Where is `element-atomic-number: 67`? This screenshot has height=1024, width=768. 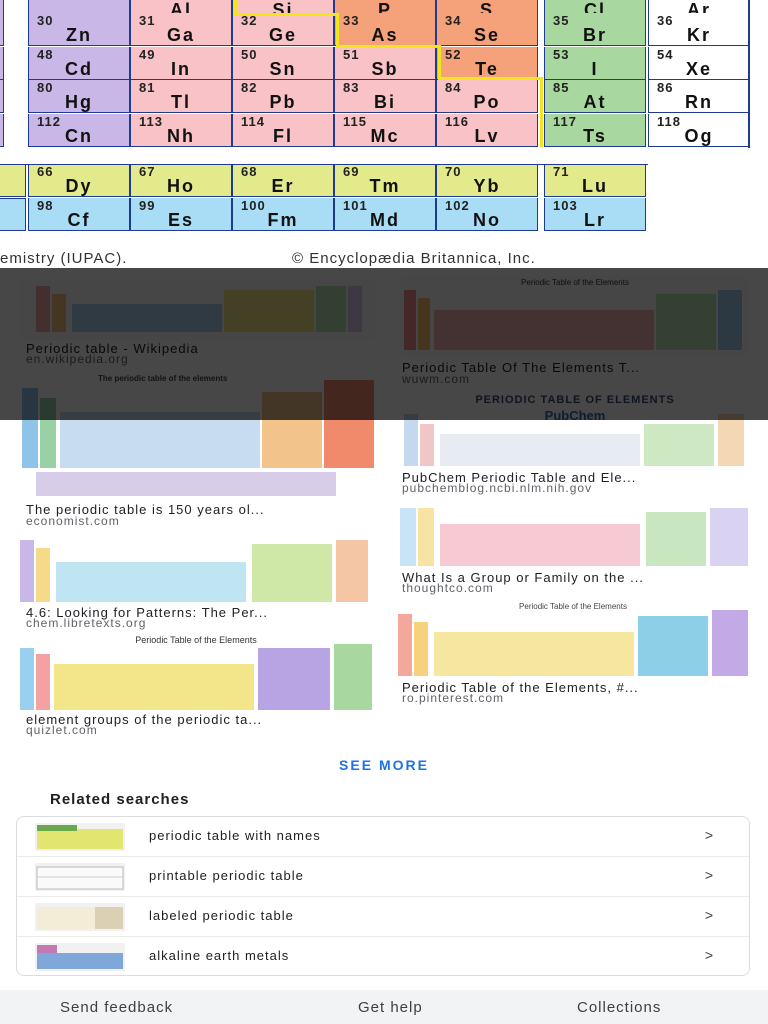 element-atomic-number: 67 is located at coordinates (147, 171).